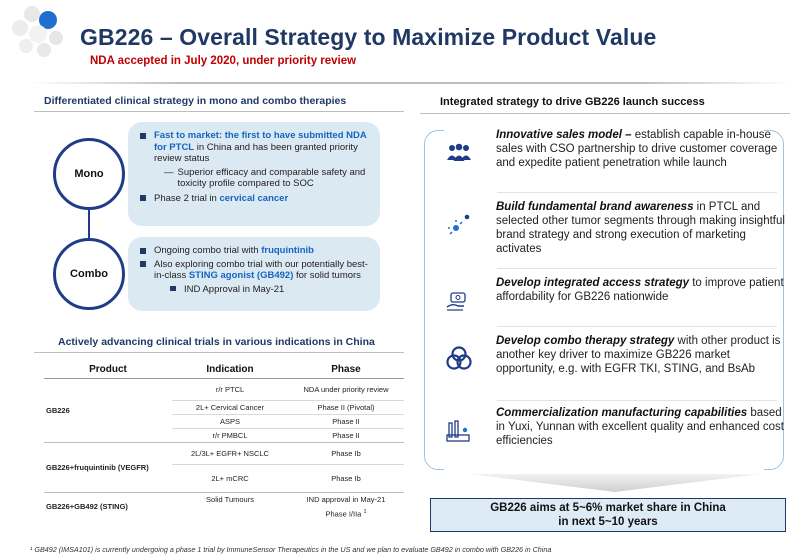  Describe the element at coordinates (459, 225) in the screenshot. I see `brand-awareness-icon` at that location.